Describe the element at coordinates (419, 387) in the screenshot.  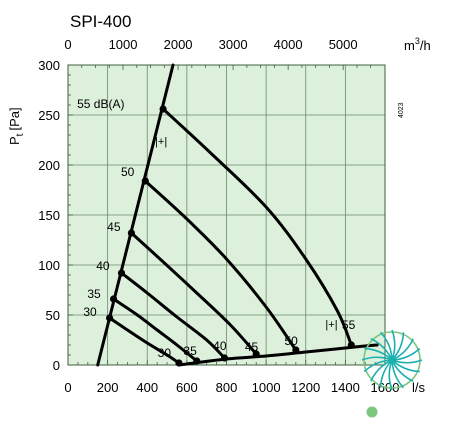
I see `x-axis-bottom-unit: l/s` at that location.